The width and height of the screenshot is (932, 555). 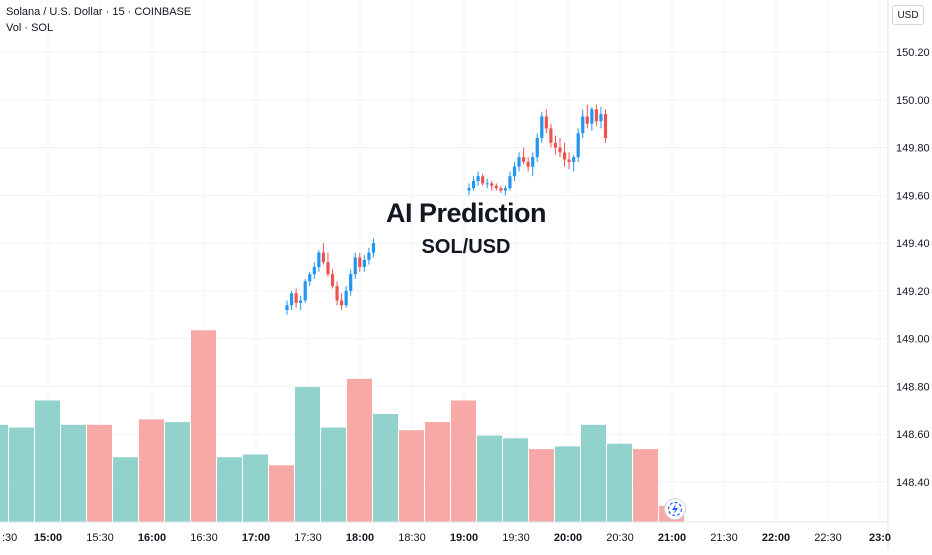 I want to click on time-tick-label: 22:00, so click(x=776, y=538).